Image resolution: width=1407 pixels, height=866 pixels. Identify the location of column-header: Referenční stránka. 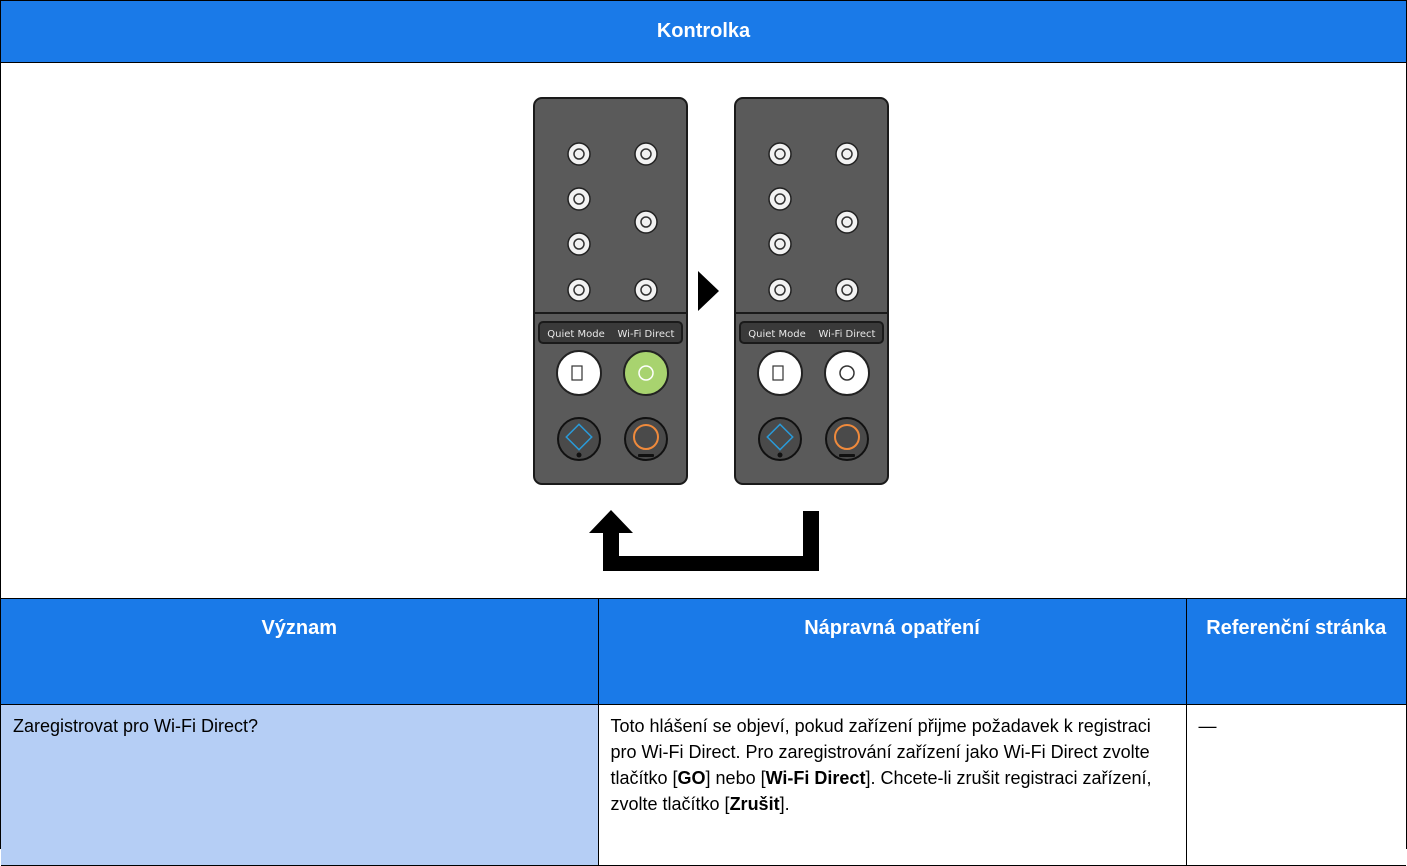
(1295, 652).